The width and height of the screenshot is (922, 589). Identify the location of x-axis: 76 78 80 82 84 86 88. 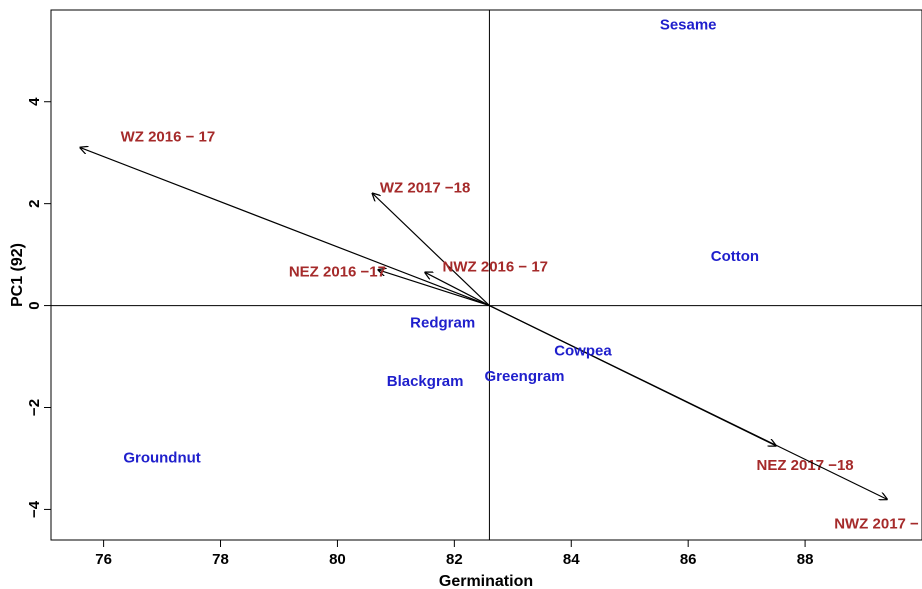
(454, 554).